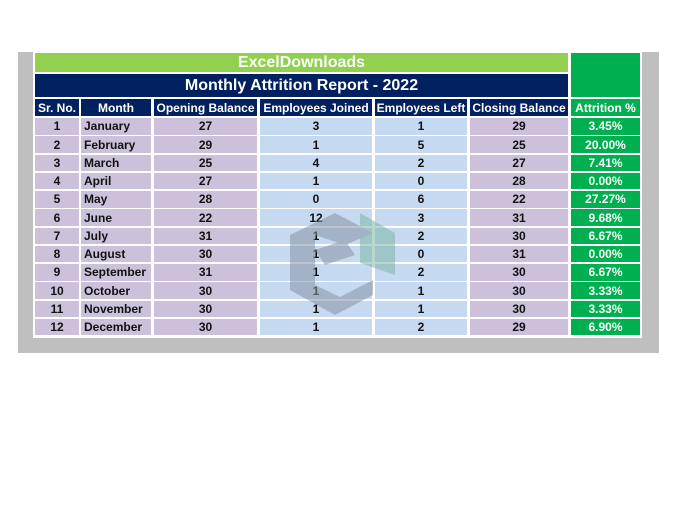 The image size is (678, 514). What do you see at coordinates (116, 126) in the screenshot?
I see `cell-month: January` at bounding box center [116, 126].